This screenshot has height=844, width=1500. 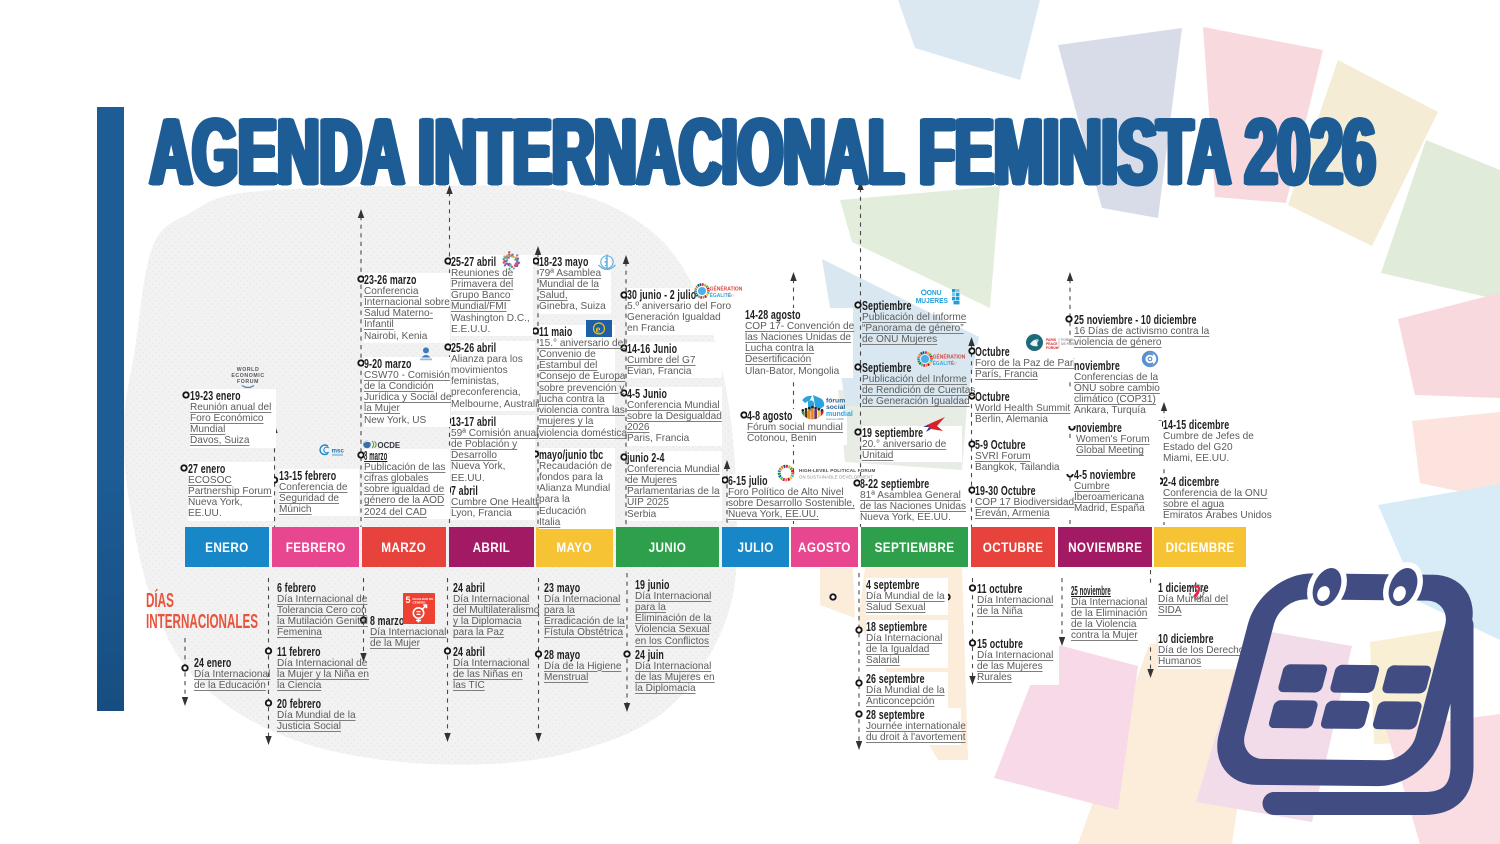 I want to click on svg-text: 5, so click(x=408, y=600).